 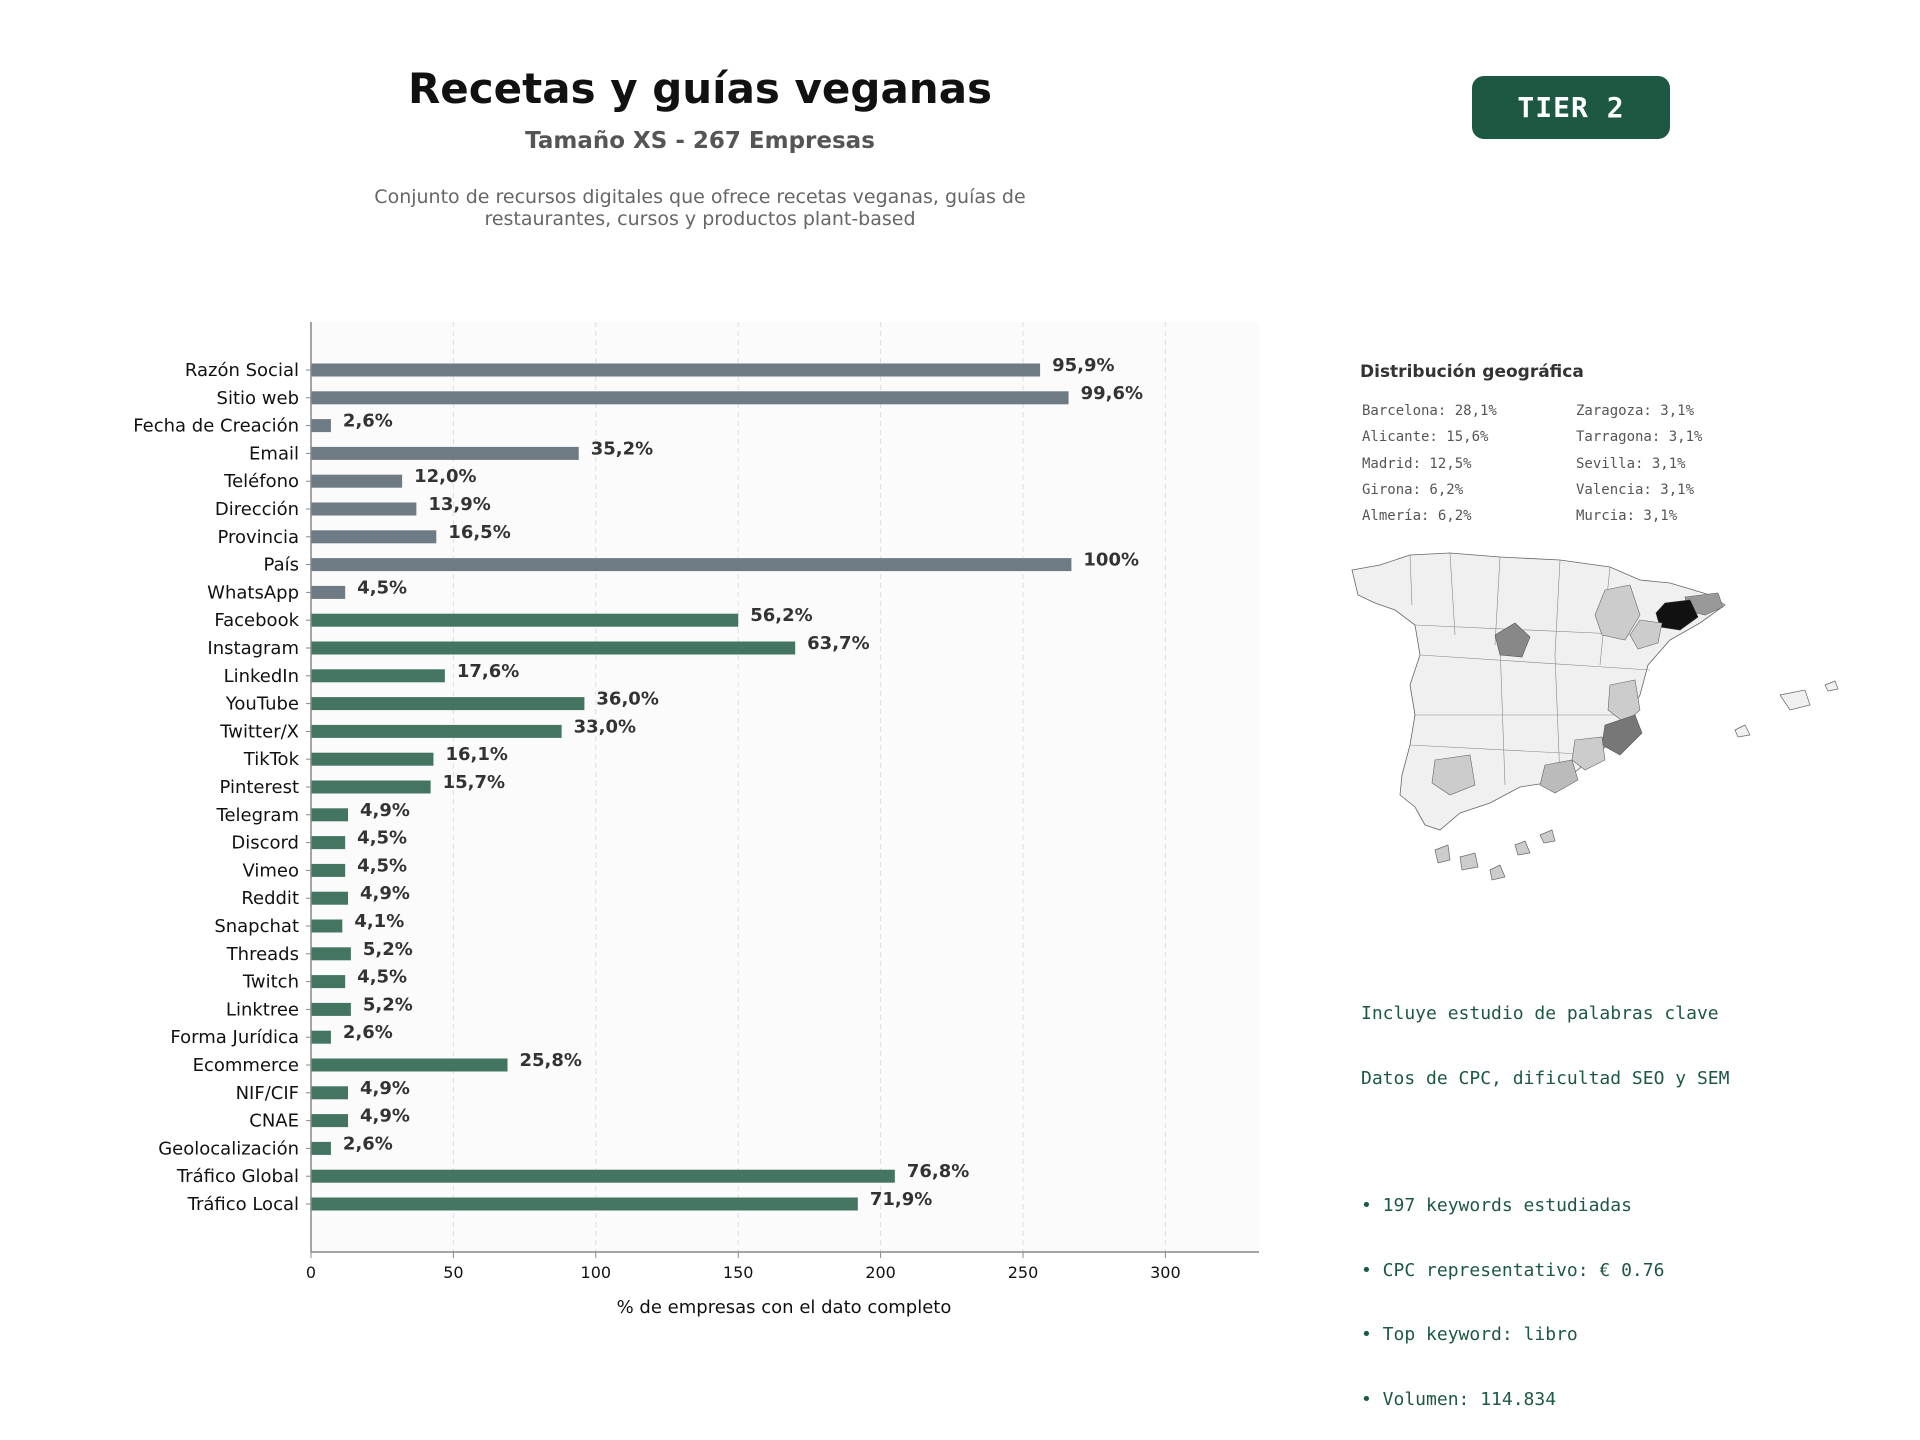 What do you see at coordinates (281, 565) in the screenshot?
I see `category-label: País` at bounding box center [281, 565].